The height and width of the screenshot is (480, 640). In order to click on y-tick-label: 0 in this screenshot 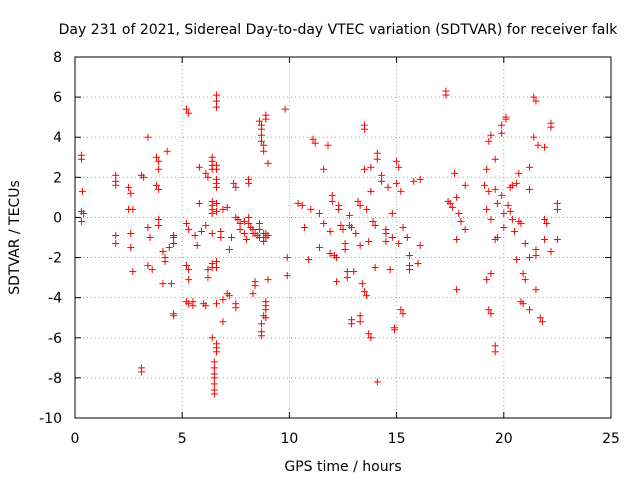, I will do `click(57, 218)`.